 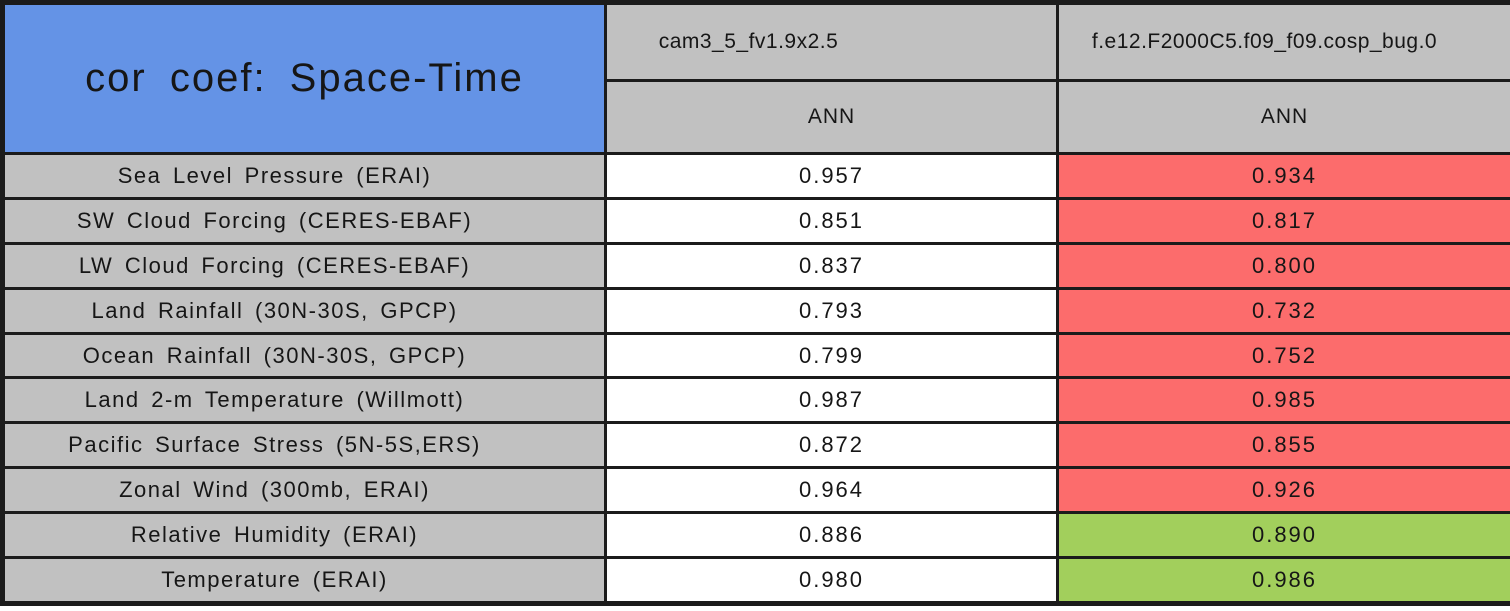 I want to click on header-row-seasons: ANN ANN, so click(x=756, y=117).